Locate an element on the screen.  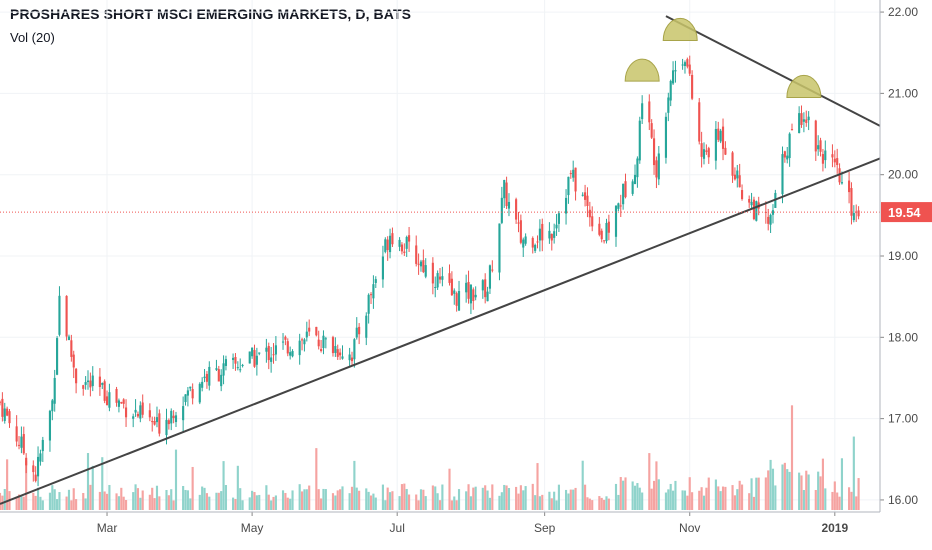
last-price-line: 19.54 is located at coordinates (466, 212).